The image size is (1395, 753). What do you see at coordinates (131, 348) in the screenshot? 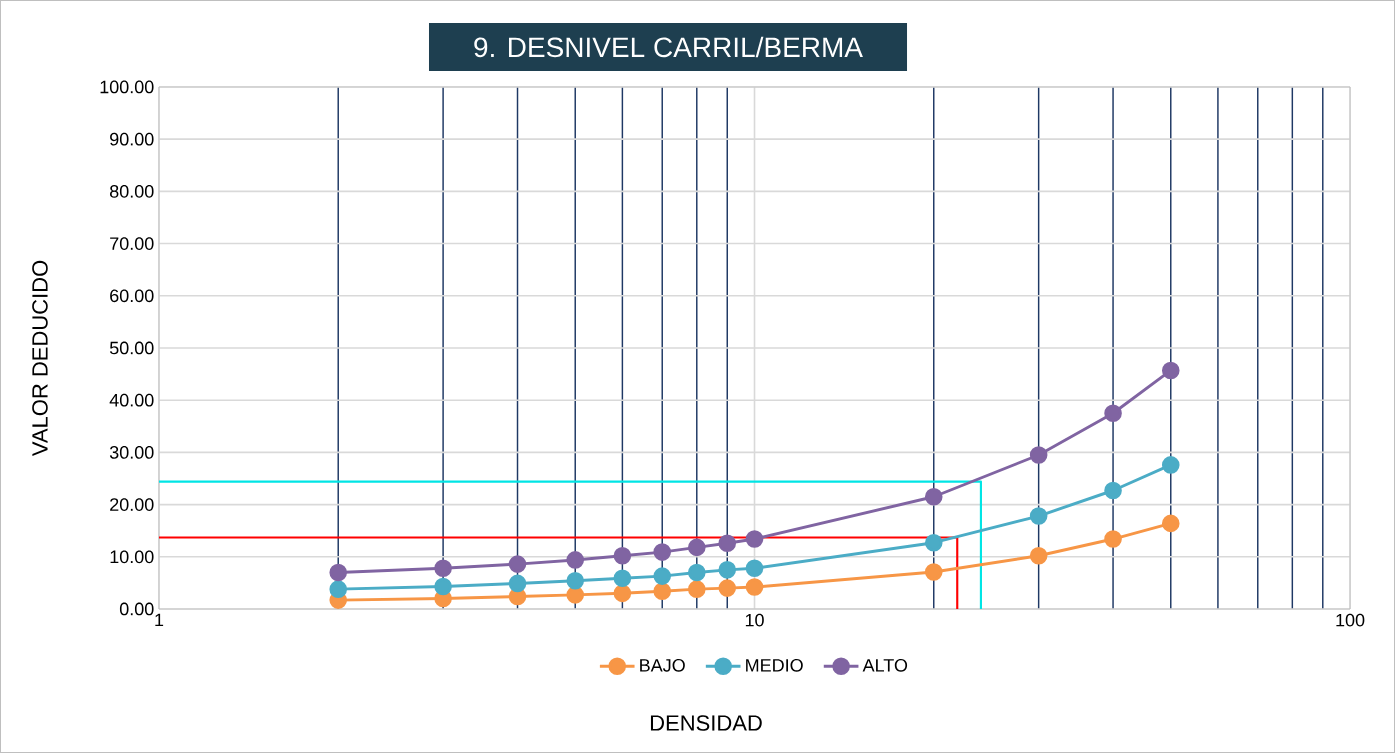
I see `y-tick-label: 50.00` at bounding box center [131, 348].